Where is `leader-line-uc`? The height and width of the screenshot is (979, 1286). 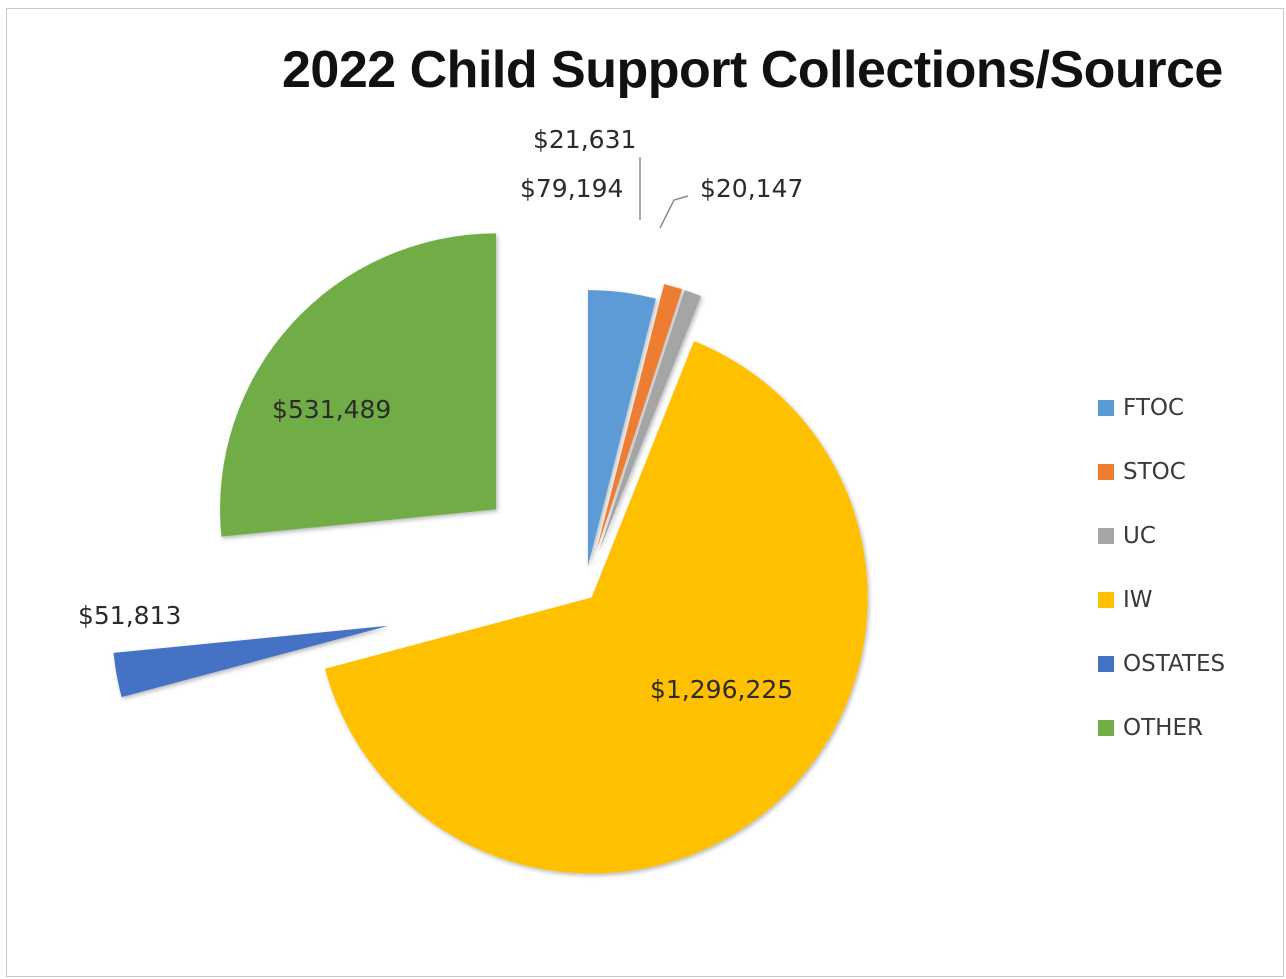 leader-line-uc is located at coordinates (674, 212).